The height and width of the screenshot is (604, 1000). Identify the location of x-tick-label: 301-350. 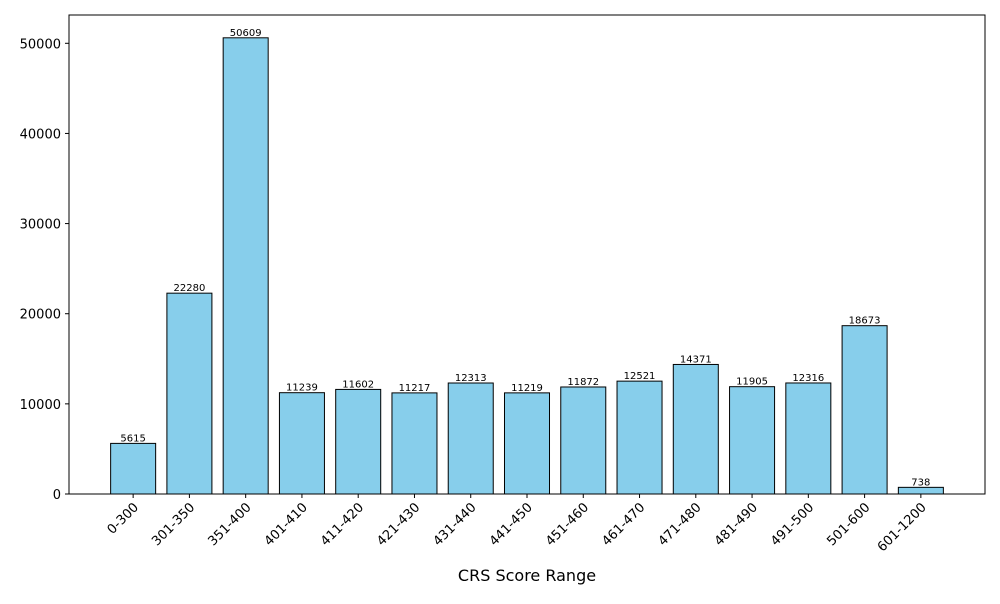
(173, 524).